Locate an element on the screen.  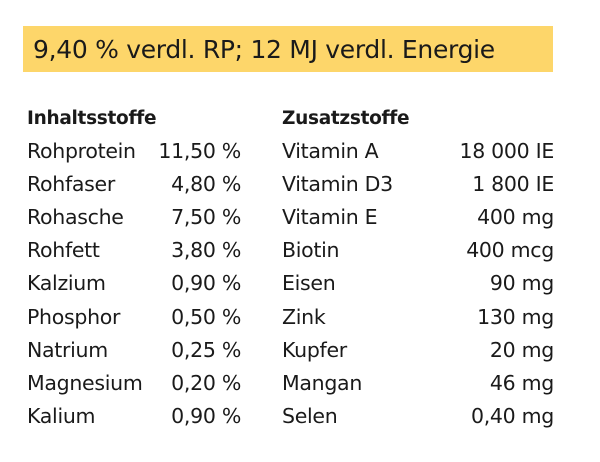
zusatzstoff-name: Zink is located at coordinates (304, 316).